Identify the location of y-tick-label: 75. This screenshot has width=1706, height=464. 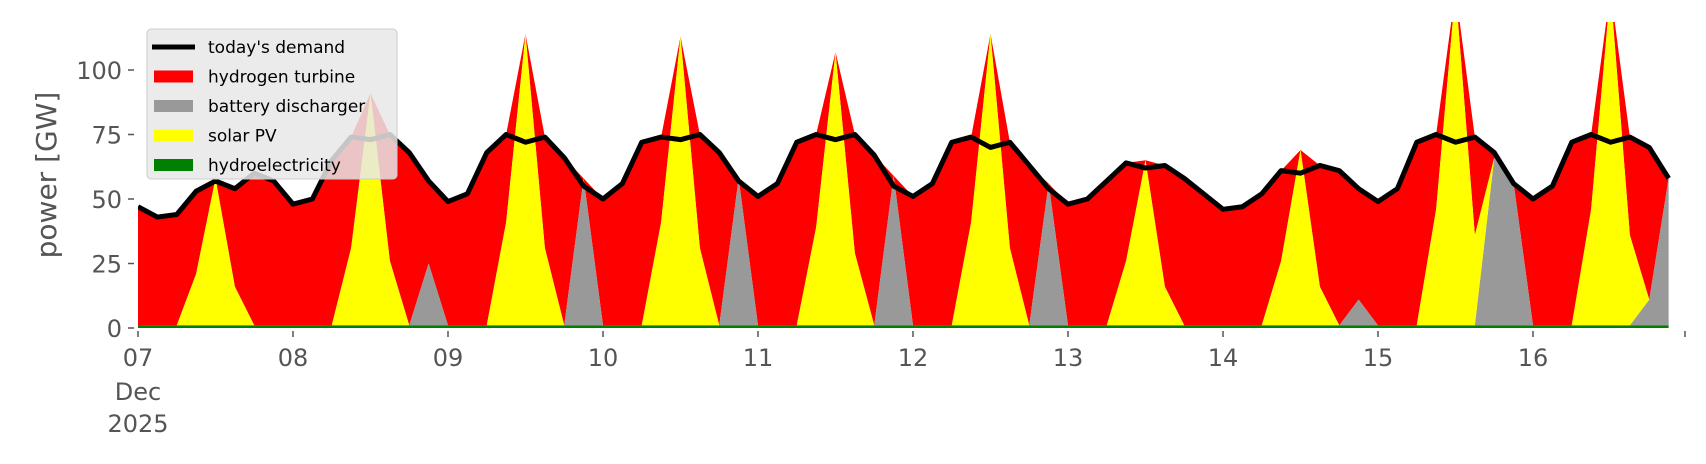
(106, 136).